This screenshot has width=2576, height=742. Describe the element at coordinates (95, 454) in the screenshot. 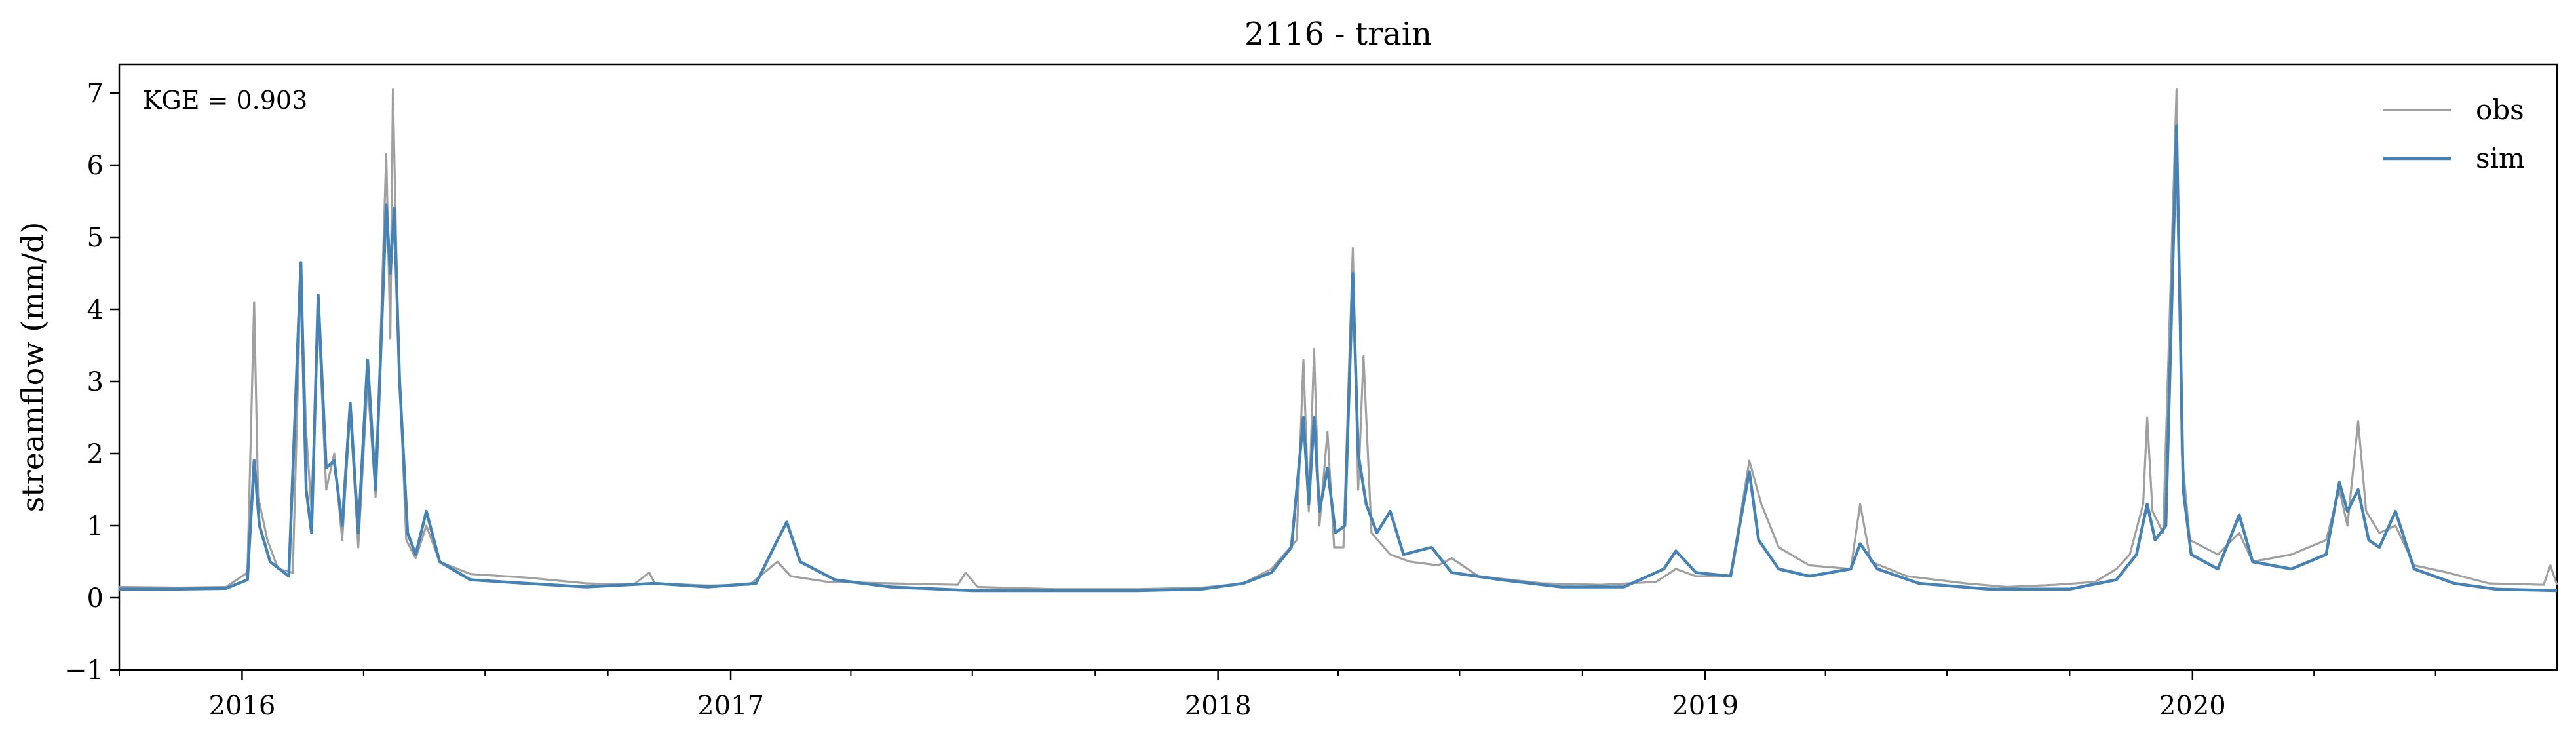

I see `y-tick-label: 2` at that location.